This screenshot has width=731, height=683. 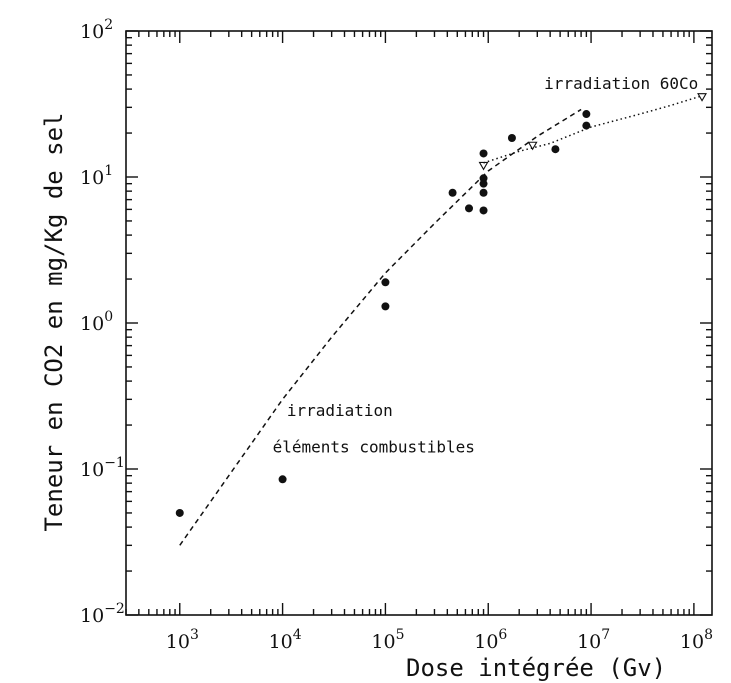 What do you see at coordinates (96, 322) in the screenshot?
I see `y-tick-label: 10⁰` at bounding box center [96, 322].